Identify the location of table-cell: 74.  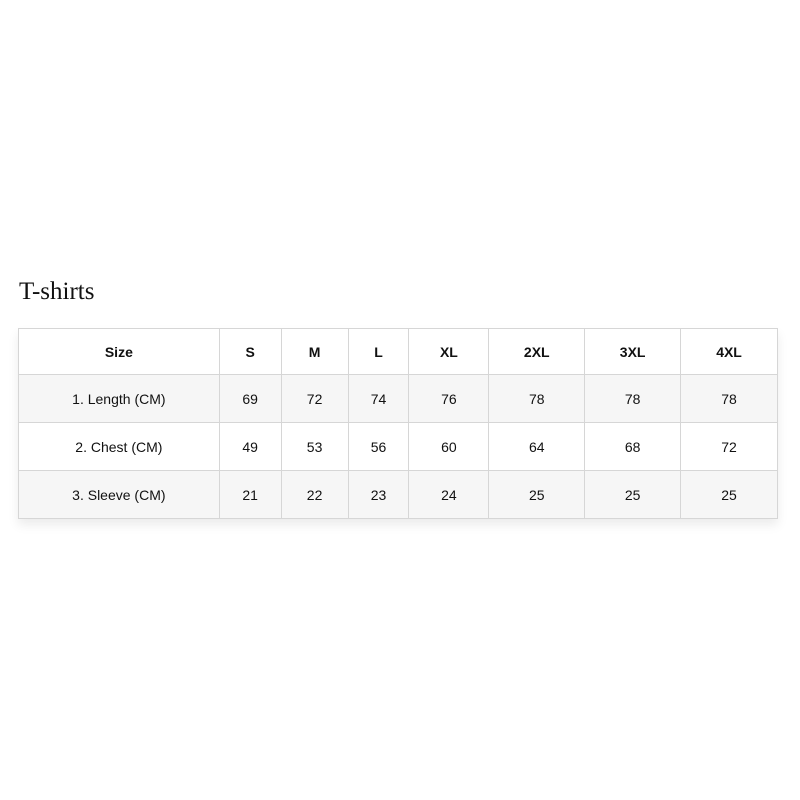
(378, 398).